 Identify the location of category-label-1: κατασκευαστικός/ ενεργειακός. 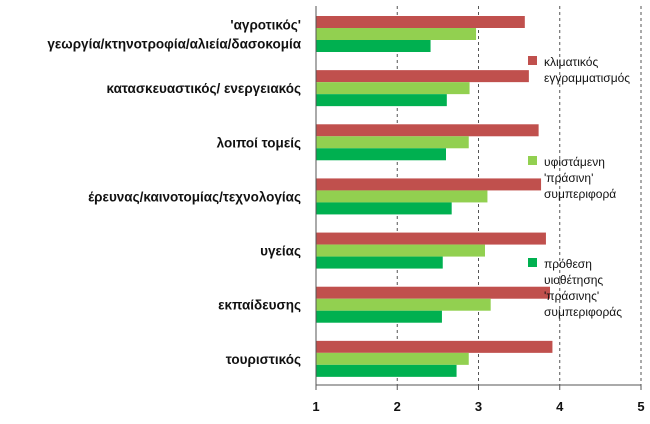
(204, 88).